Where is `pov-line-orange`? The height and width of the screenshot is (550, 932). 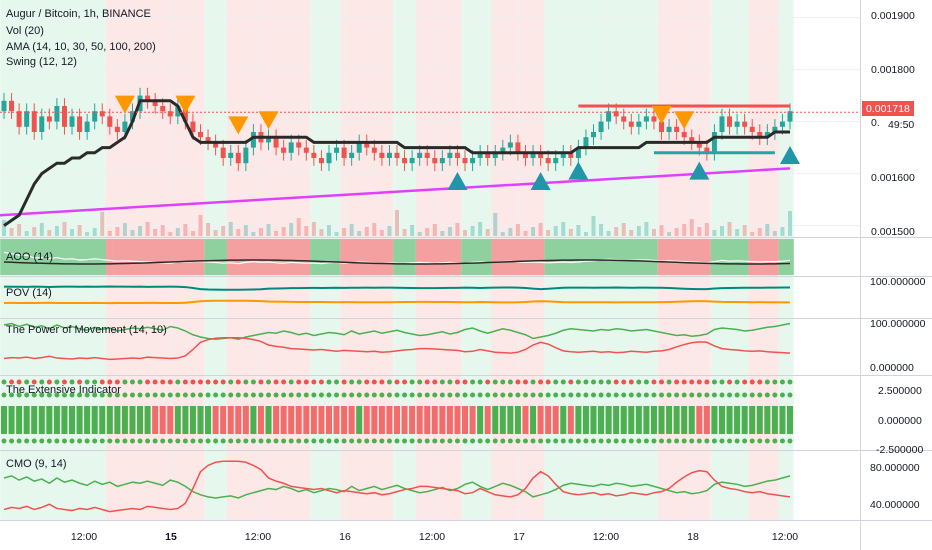 pov-line-orange is located at coordinates (397, 302).